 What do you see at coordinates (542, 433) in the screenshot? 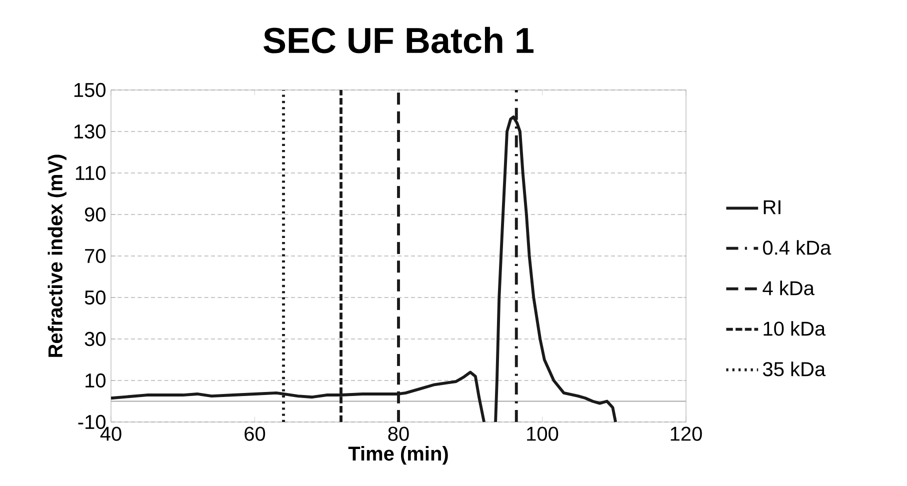
I see `x-tick-label: 100` at bounding box center [542, 433].